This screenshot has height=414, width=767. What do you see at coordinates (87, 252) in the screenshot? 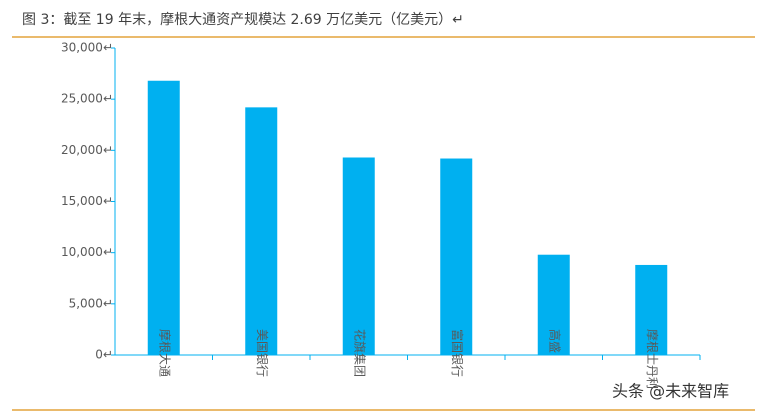
I see `y-tick-label: 10,000↵` at bounding box center [87, 252].